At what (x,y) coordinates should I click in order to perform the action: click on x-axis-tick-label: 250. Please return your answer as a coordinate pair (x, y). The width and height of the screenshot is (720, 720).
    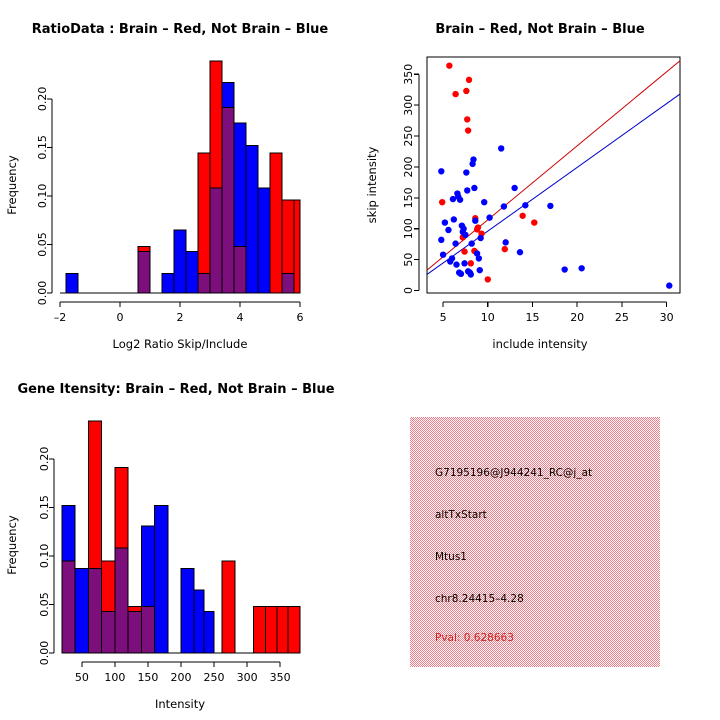
    Looking at the image, I should click on (214, 677).